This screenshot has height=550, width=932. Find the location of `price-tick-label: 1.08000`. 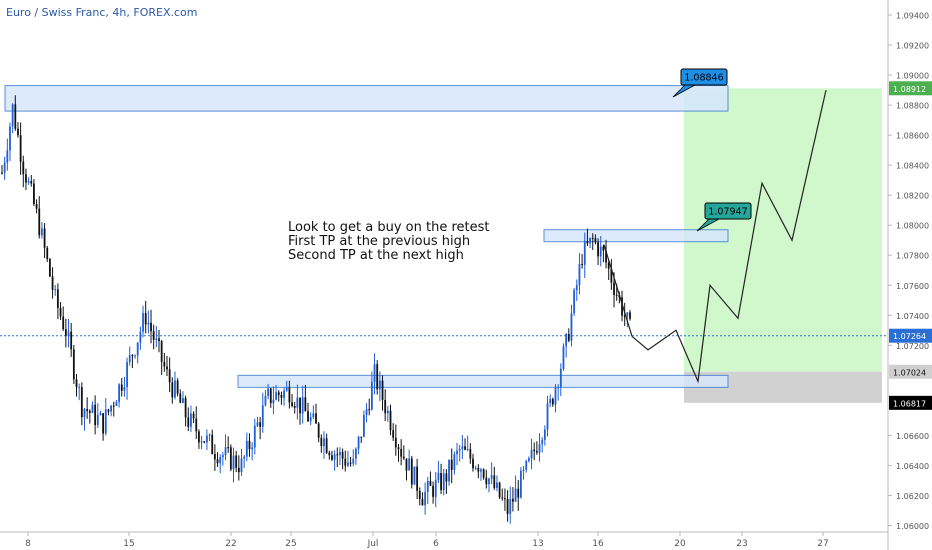

price-tick-label: 1.08000 is located at coordinates (912, 226).